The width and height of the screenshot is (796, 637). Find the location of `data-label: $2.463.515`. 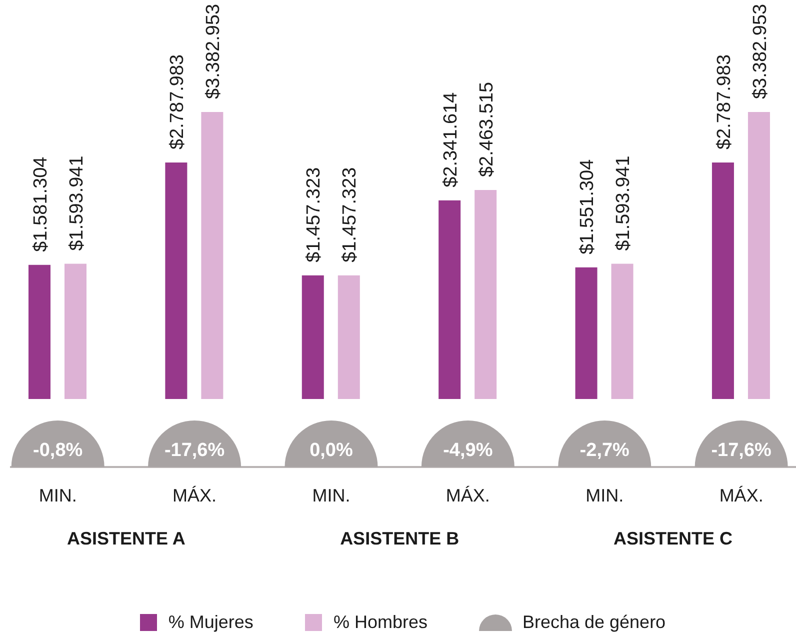

data-label: $2.463.515 is located at coordinates (487, 129).